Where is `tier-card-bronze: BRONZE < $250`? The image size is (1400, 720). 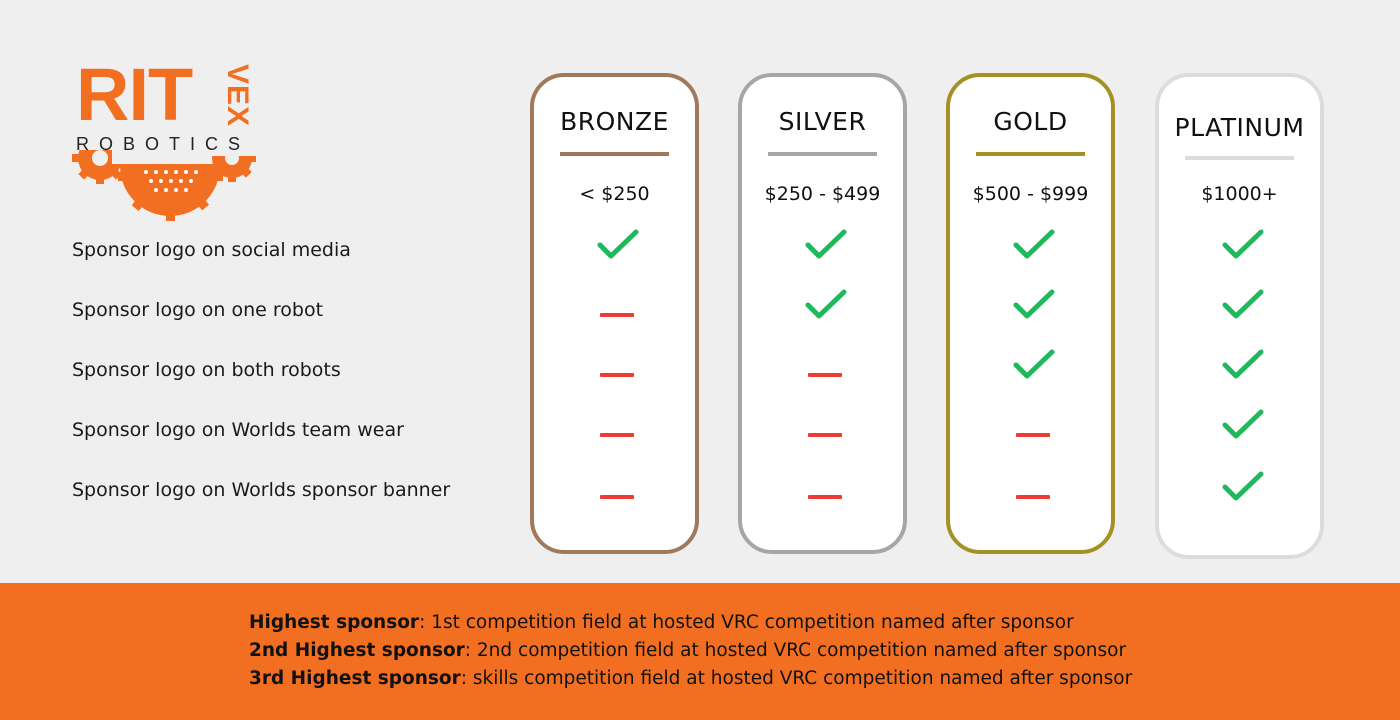 tier-card-bronze: BRONZE < $250 is located at coordinates (614, 313).